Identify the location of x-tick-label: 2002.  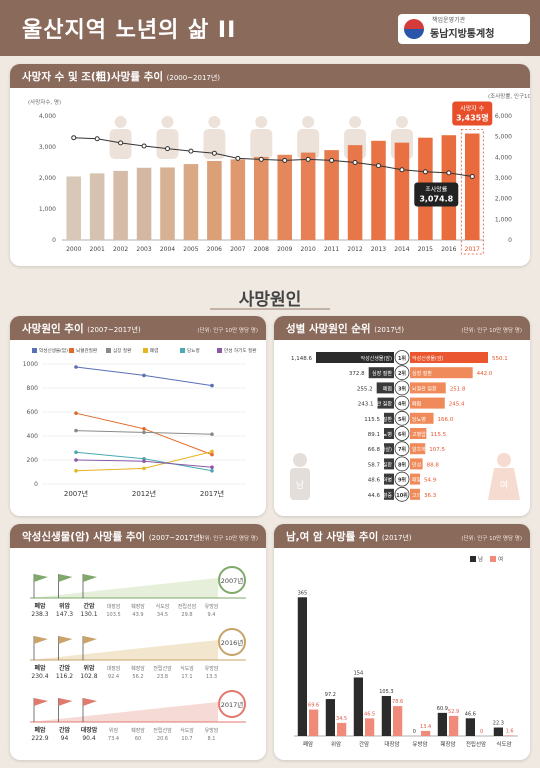
(120, 249).